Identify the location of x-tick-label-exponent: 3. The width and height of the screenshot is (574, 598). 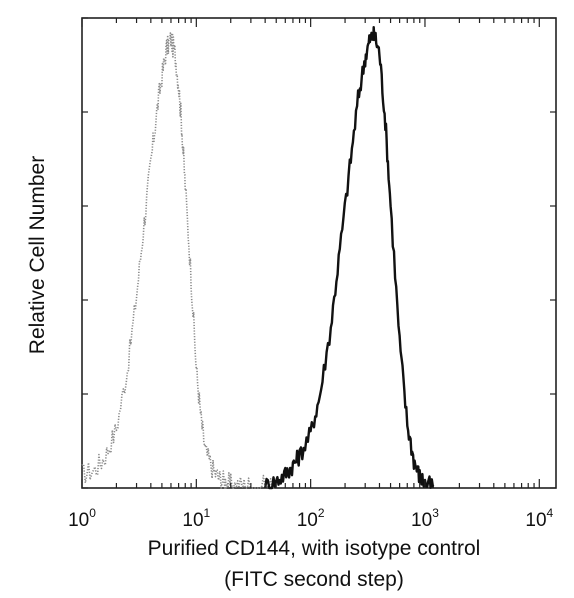
(435, 513).